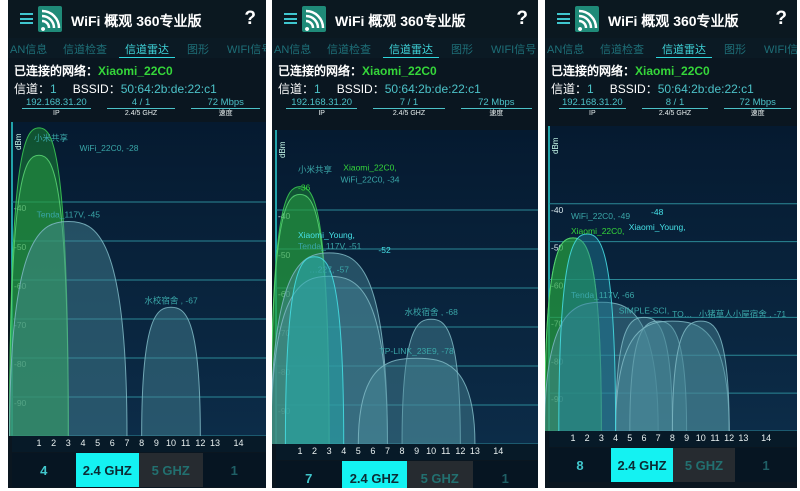 Image resolution: width=800 pixels, height=491 pixels. Describe the element at coordinates (555, 145) in the screenshot. I see `y-unit-label: dBm` at that location.